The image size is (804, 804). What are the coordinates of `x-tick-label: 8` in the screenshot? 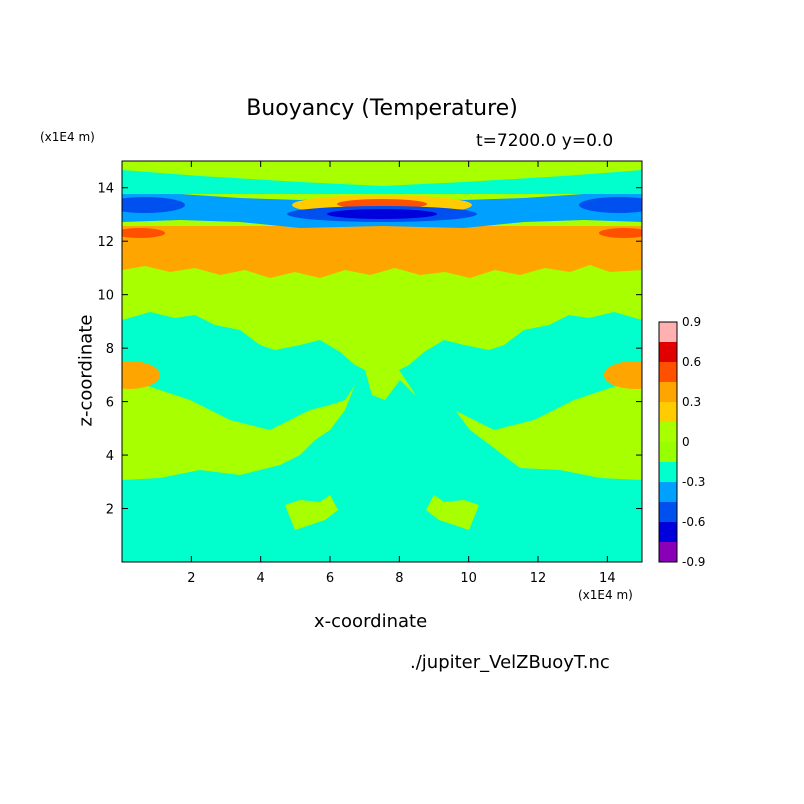 It's located at (399, 578).